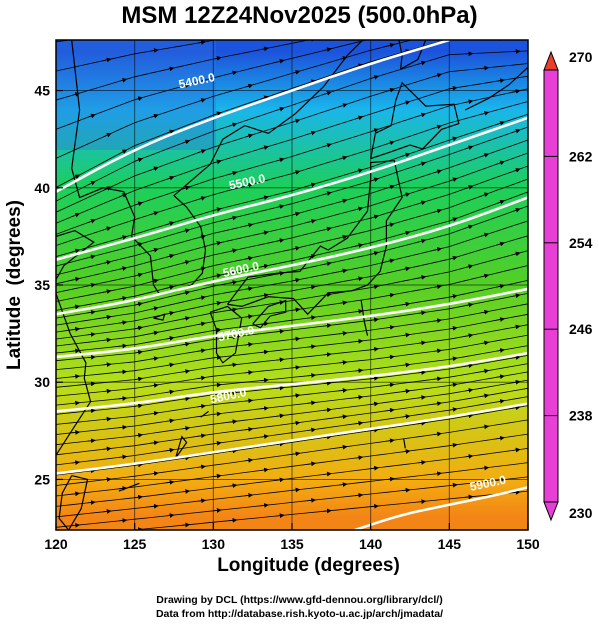  I want to click on y-tick-label: 30, so click(42, 382).